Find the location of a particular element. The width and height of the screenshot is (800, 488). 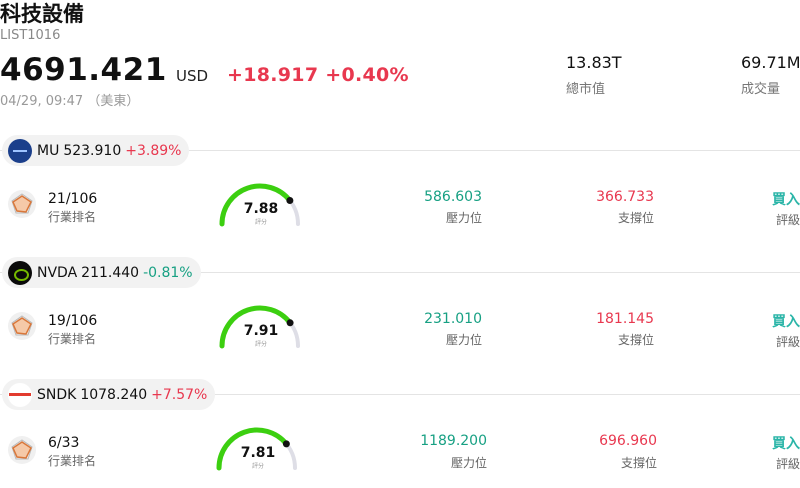

stock-symbol: SNDK is located at coordinates (57, 394).